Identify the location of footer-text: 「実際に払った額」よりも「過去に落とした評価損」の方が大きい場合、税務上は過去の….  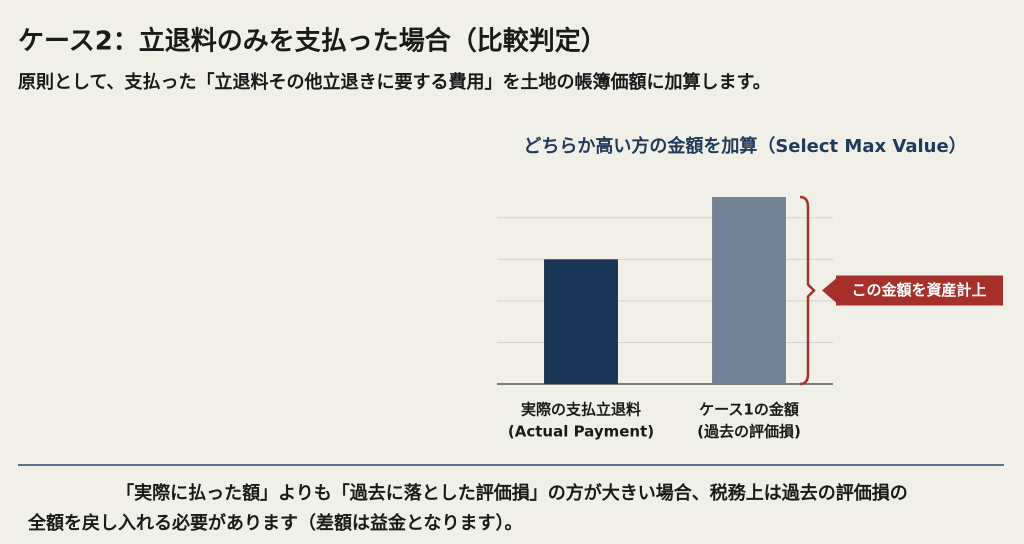
(512, 493).